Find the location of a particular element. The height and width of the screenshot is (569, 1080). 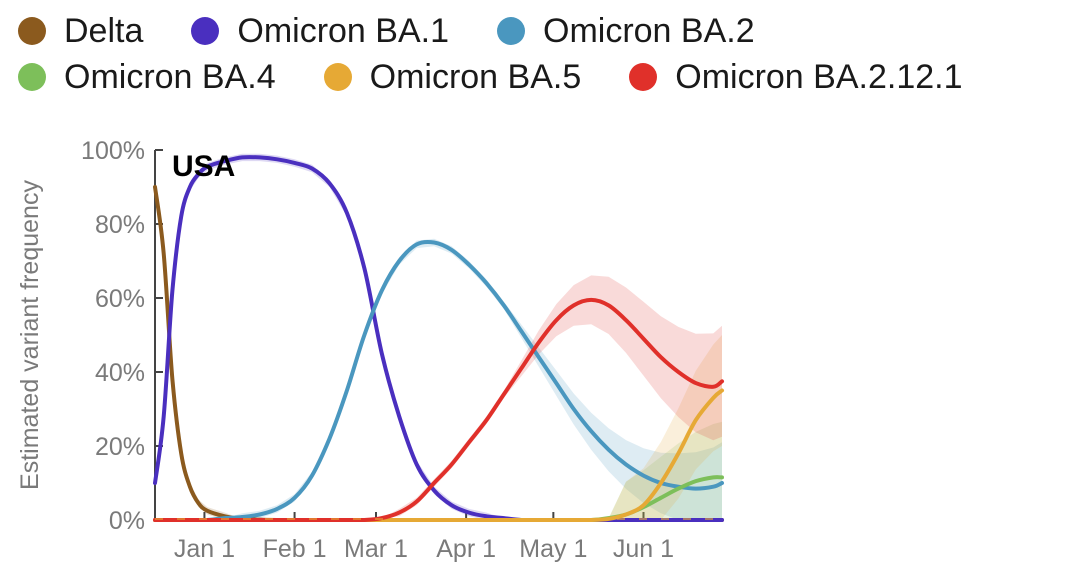

legend-row-1: Delta Omicron BA.1 Omicron BA.2 is located at coordinates (548, 31).